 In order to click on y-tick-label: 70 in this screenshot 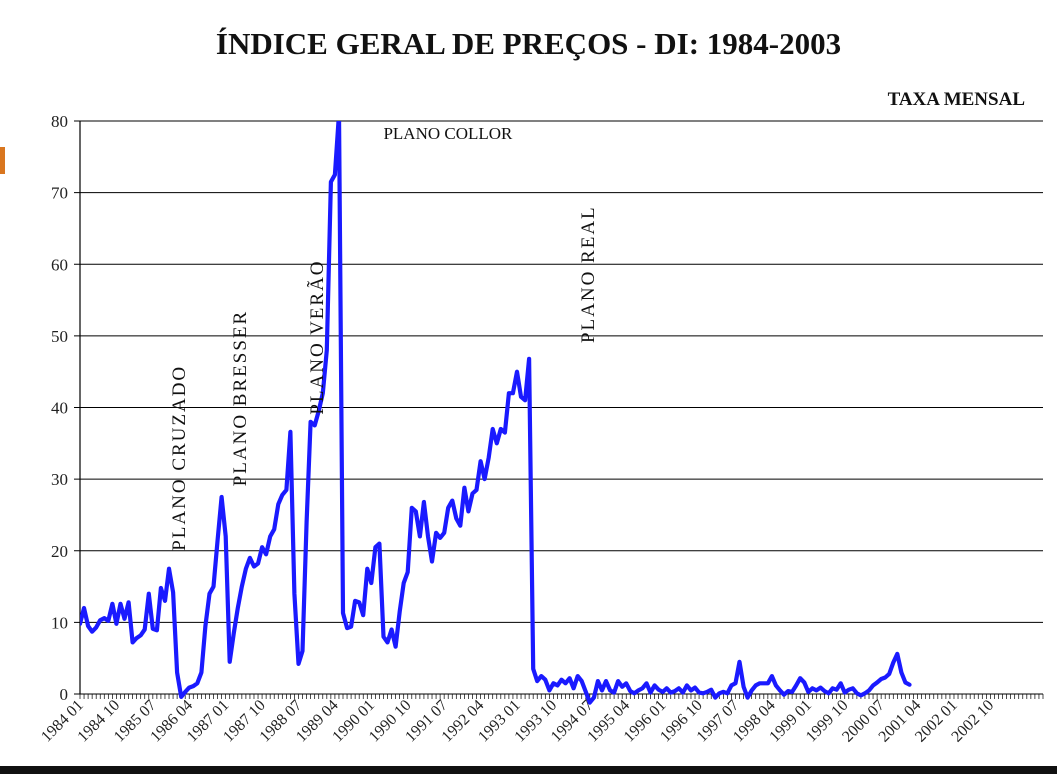, I will do `click(59, 193)`.